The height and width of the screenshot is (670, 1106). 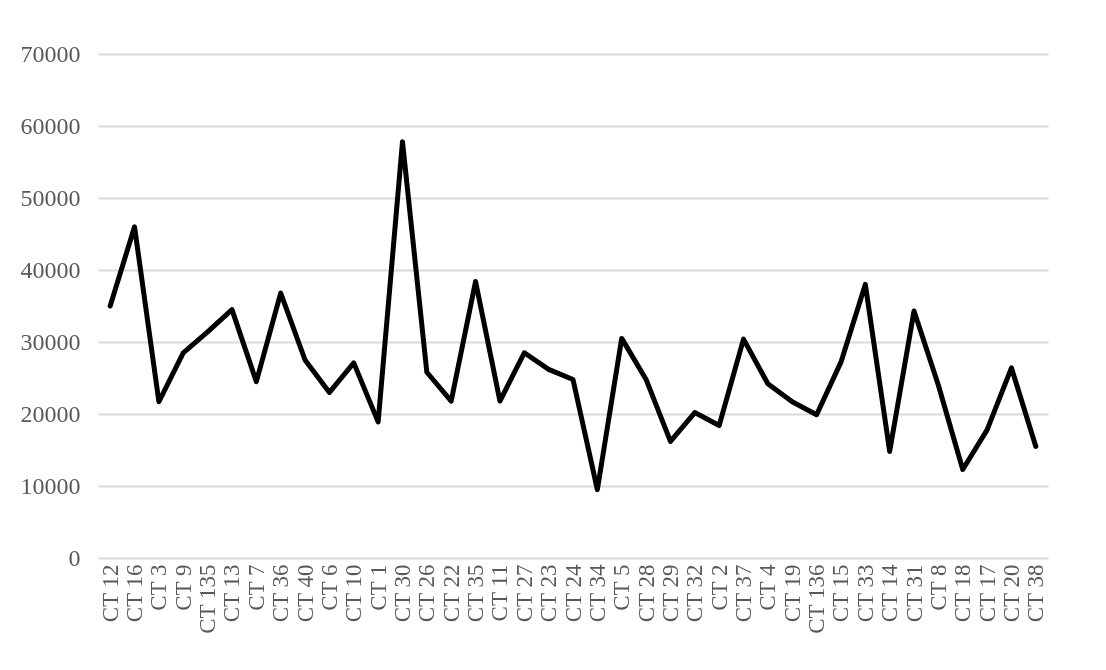 What do you see at coordinates (1036, 593) in the screenshot?
I see `x-tick-label: CT 38` at bounding box center [1036, 593].